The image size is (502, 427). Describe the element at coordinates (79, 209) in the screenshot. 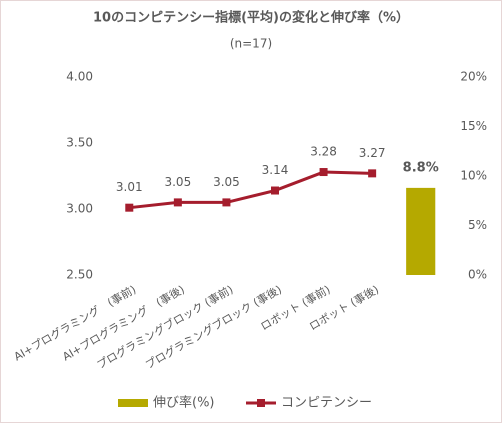

I see `y-tick-label: 3.00` at that location.